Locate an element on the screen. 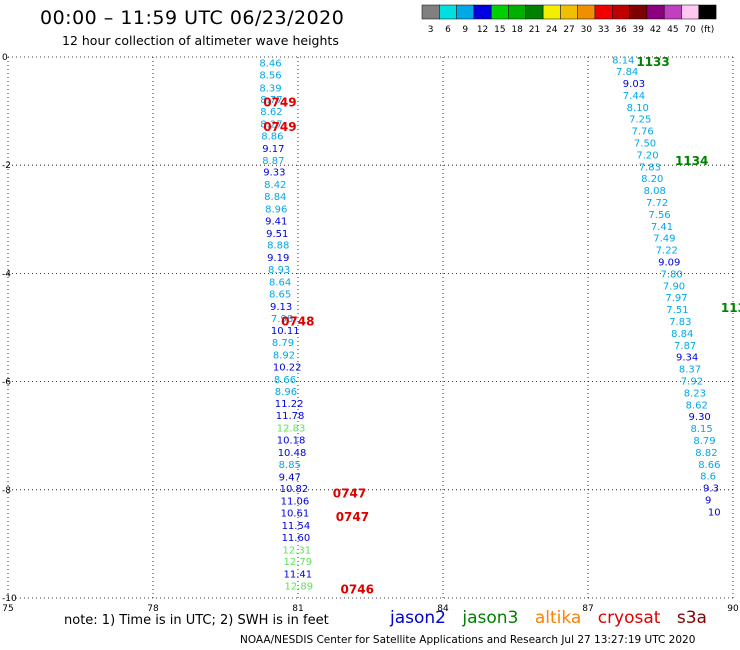  wave-height-label: 7.50 is located at coordinates (645, 143).